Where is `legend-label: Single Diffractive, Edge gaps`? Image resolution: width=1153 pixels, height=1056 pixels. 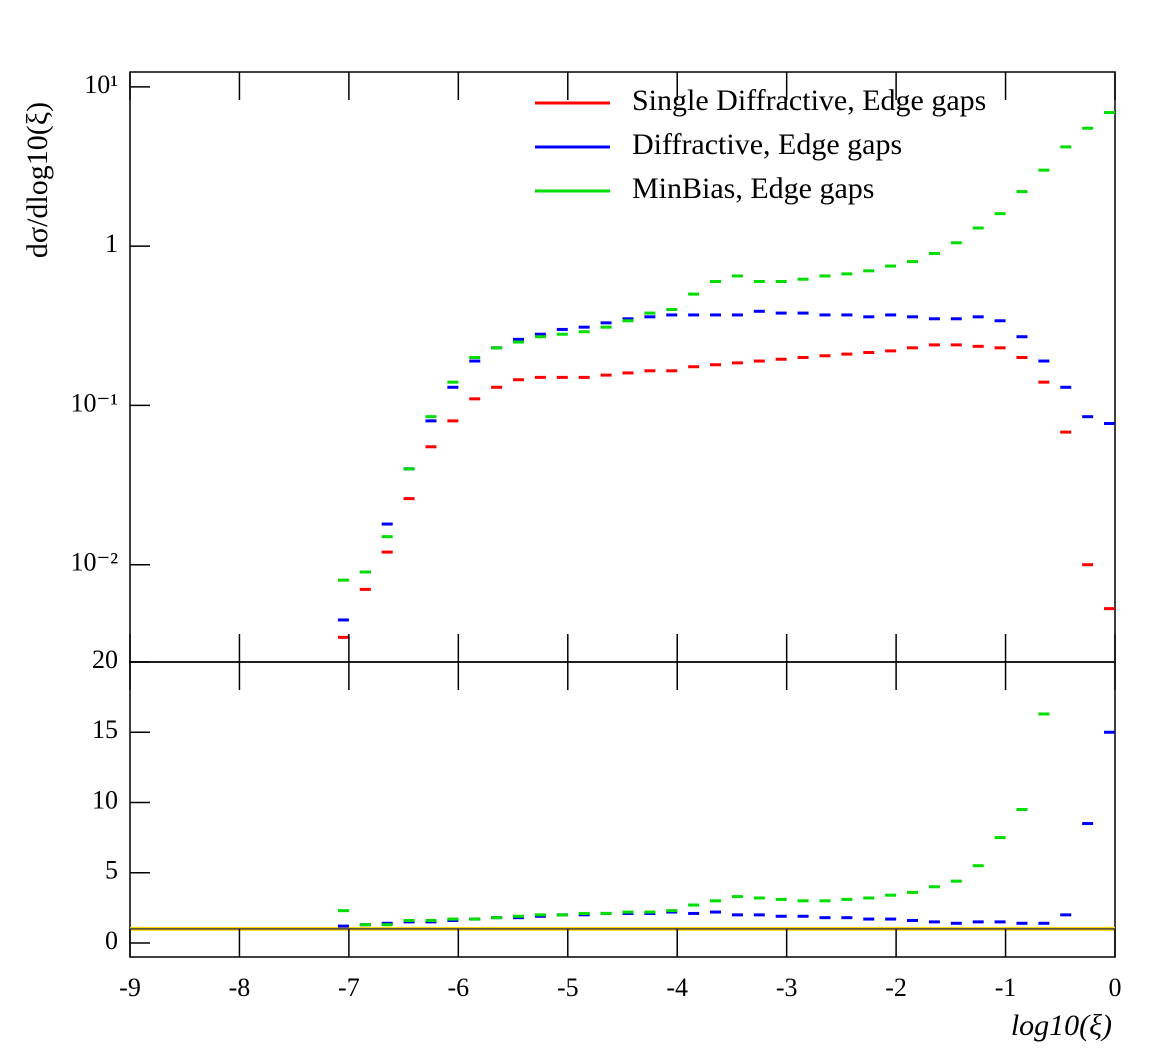
legend-label: Single Diffractive, Edge gaps is located at coordinates (809, 100).